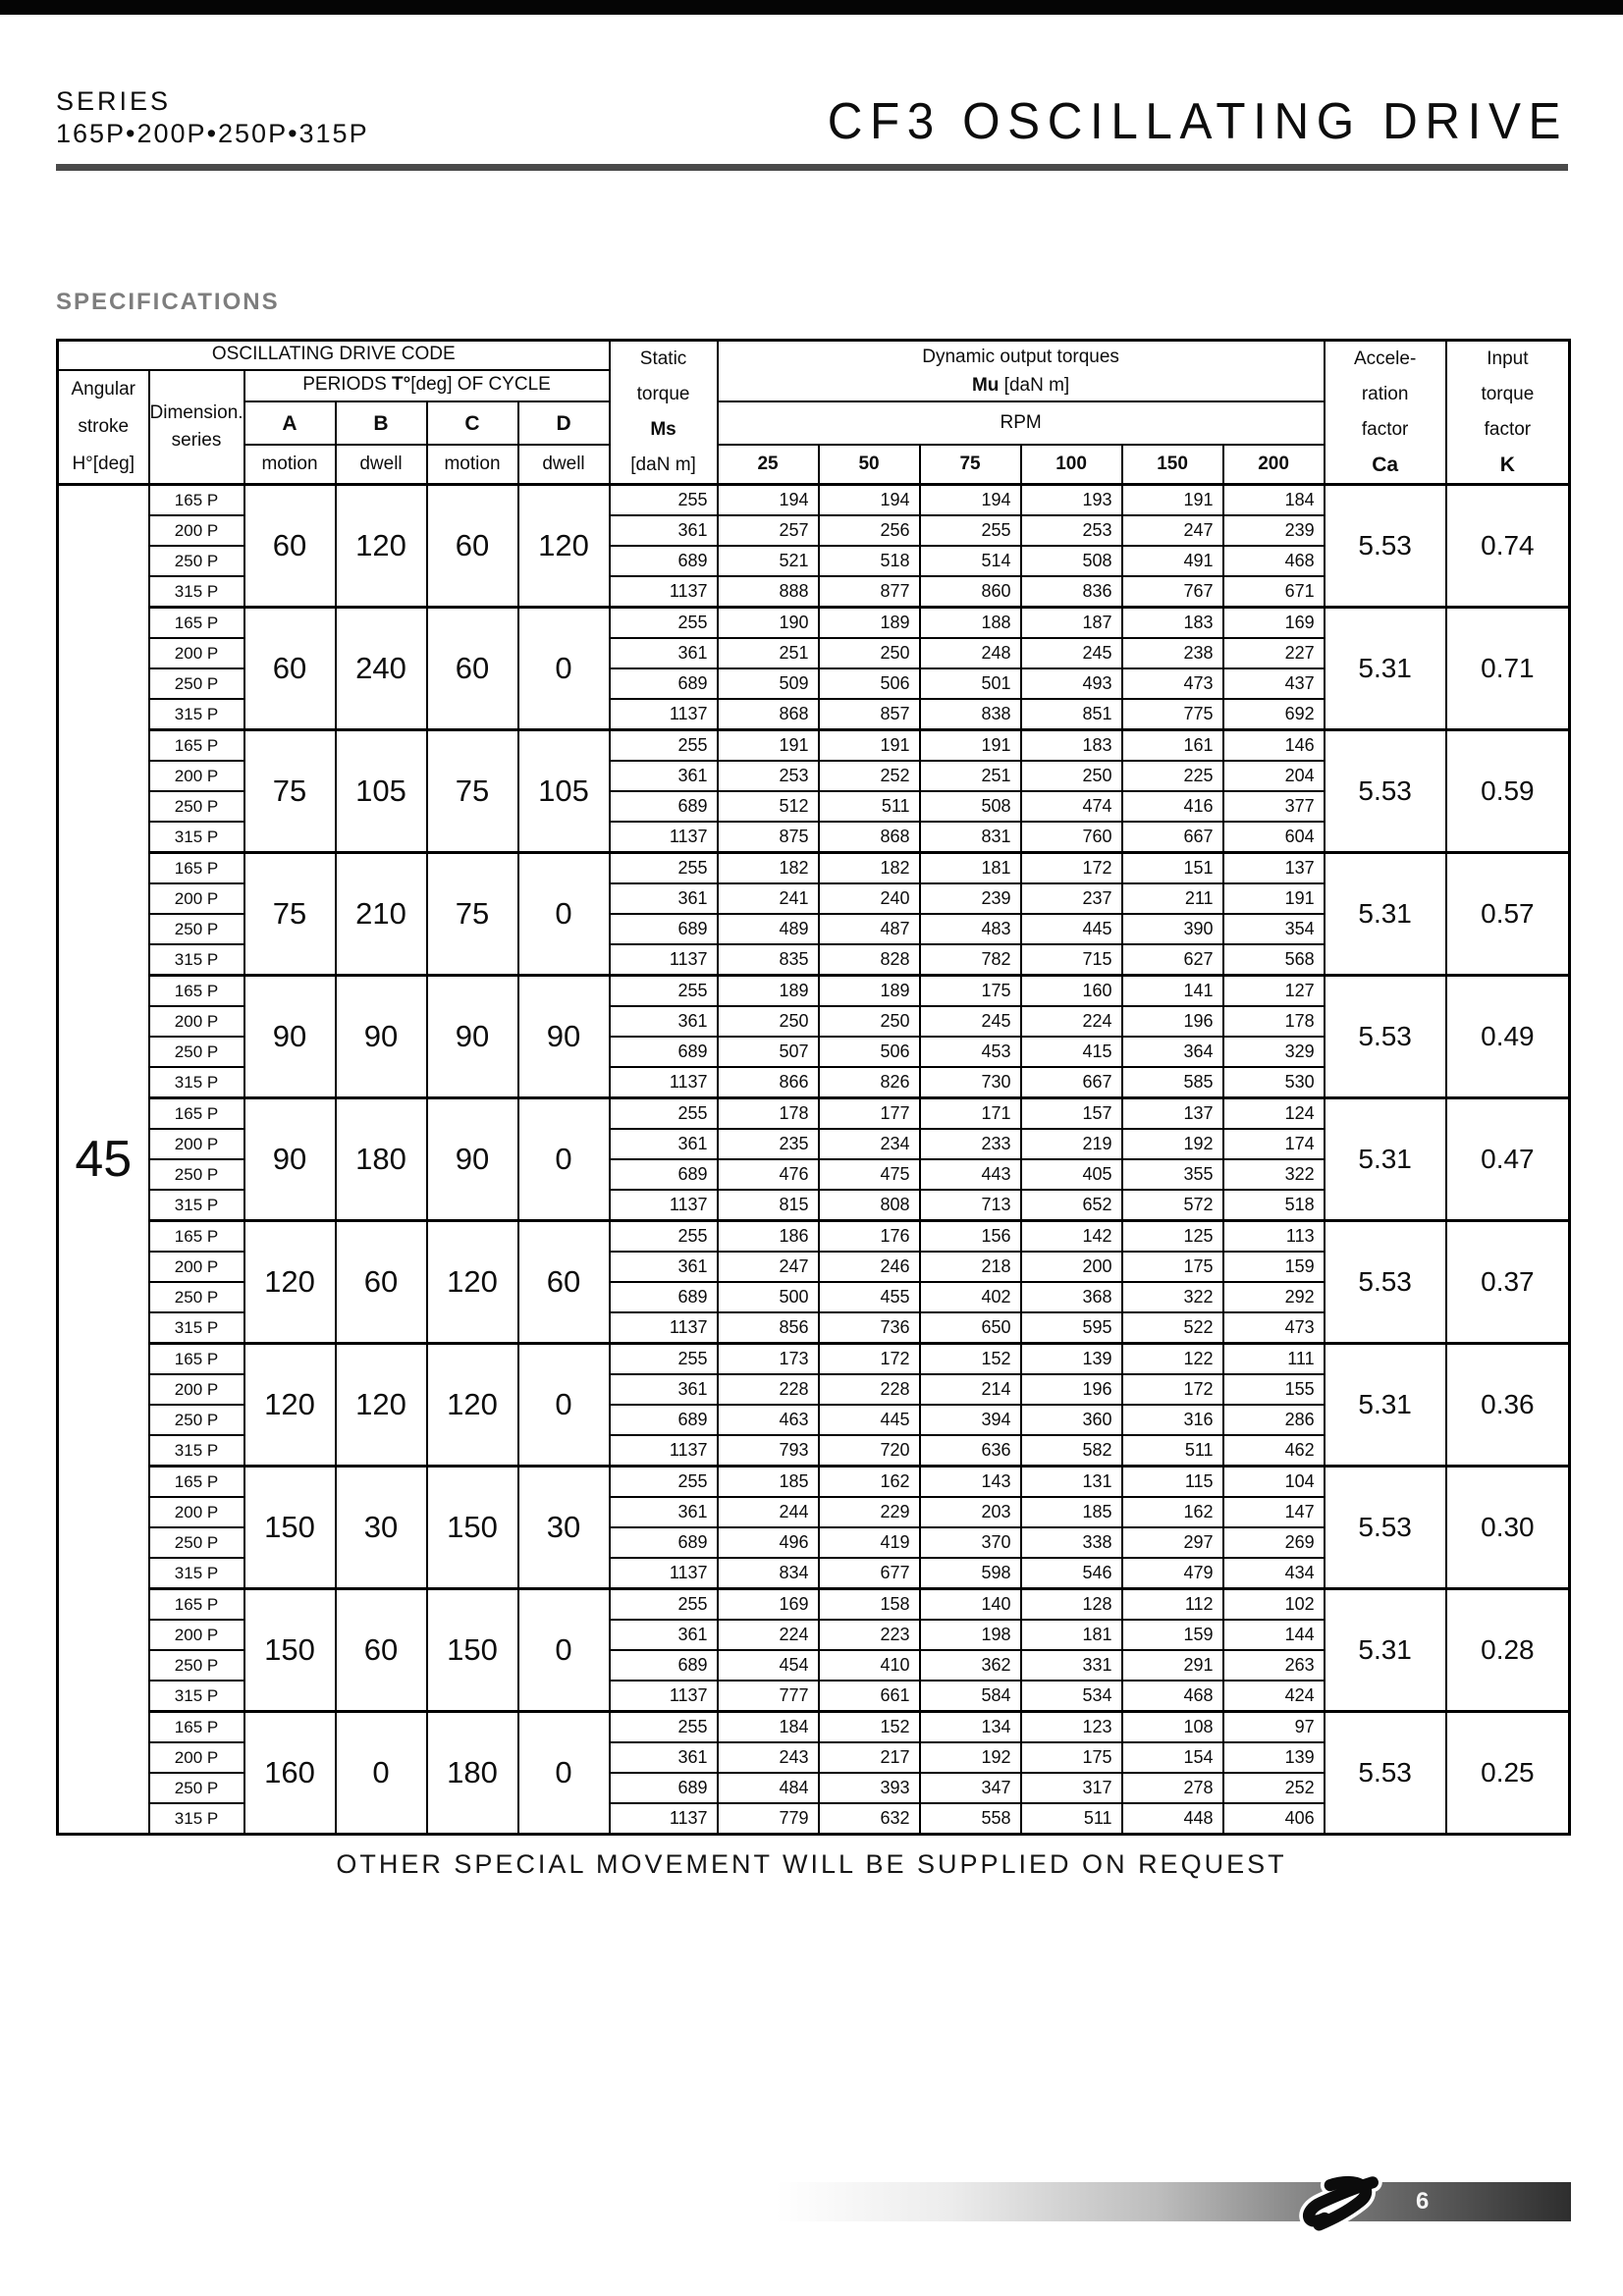 This screenshot has width=1623, height=2296. What do you see at coordinates (1385, 791) in the screenshot?
I see `acceleration-factor-value: 5.53` at bounding box center [1385, 791].